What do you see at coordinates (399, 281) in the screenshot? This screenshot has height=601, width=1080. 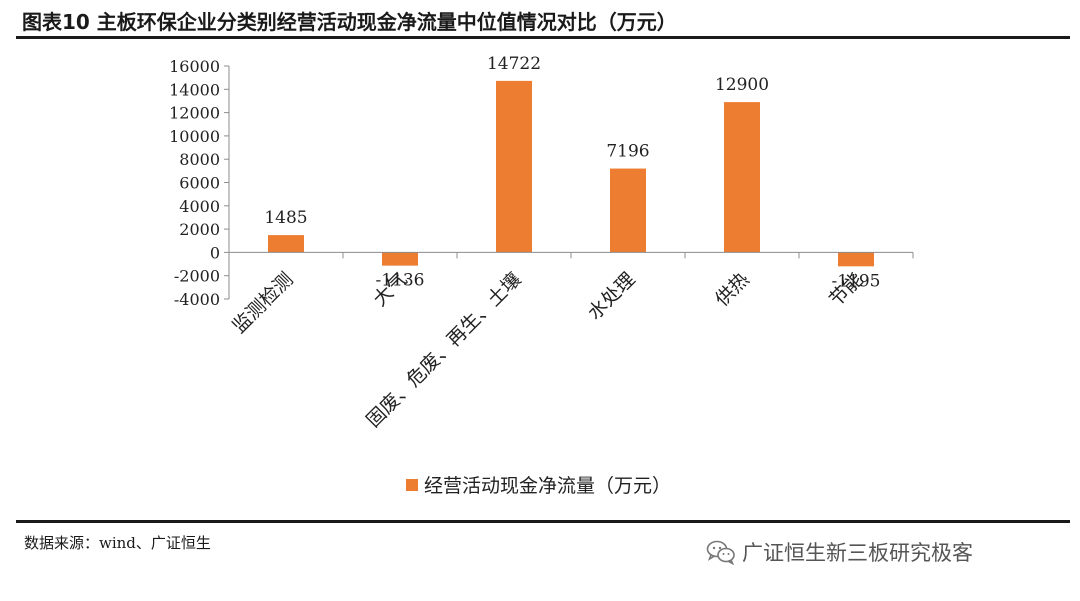 I see `bar-value-label: -1136` at bounding box center [399, 281].